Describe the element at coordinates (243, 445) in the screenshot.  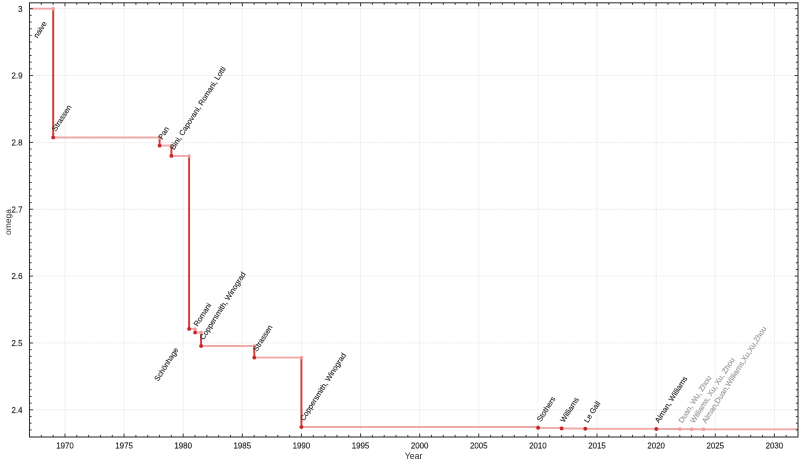
I see `svg-text: 1985` at that location.